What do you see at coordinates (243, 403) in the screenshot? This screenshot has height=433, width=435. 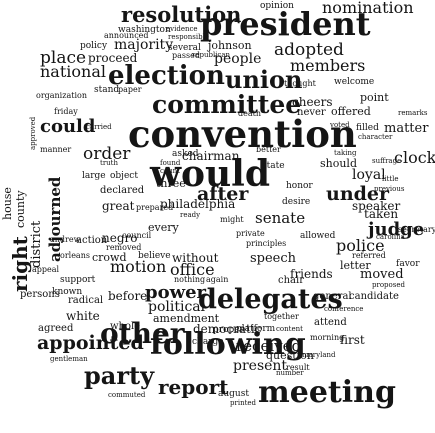 I see `word-printed: printed` at bounding box center [243, 403].